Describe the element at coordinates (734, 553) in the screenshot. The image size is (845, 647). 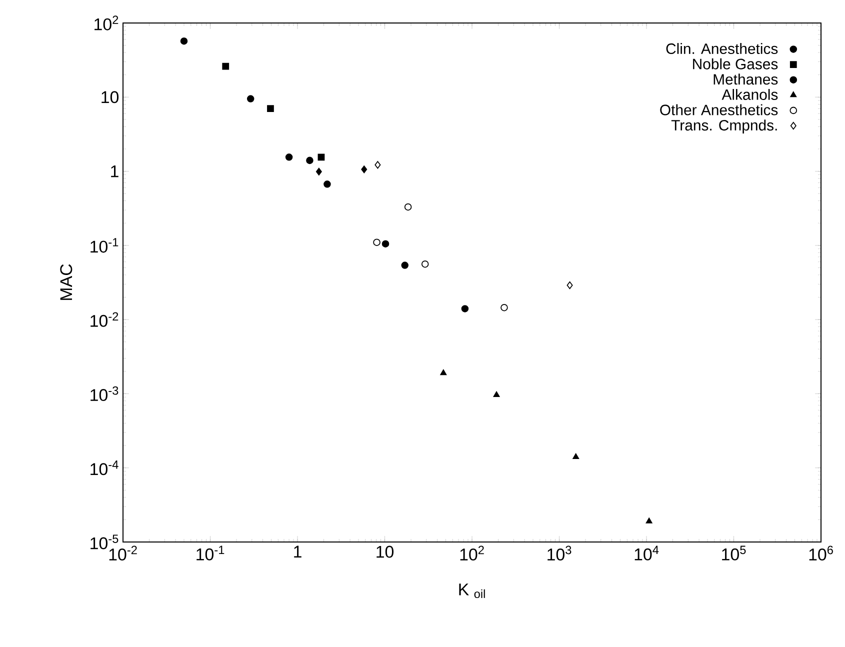
I see `x-tick-label: 10$^{5}$` at that location.